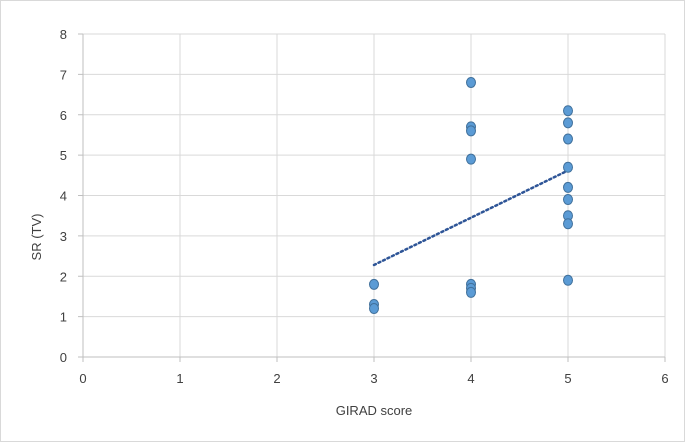 Image resolution: width=685 pixels, height=442 pixels. Describe the element at coordinates (179, 378) in the screenshot. I see `x-tick-label-1: 1` at that location.